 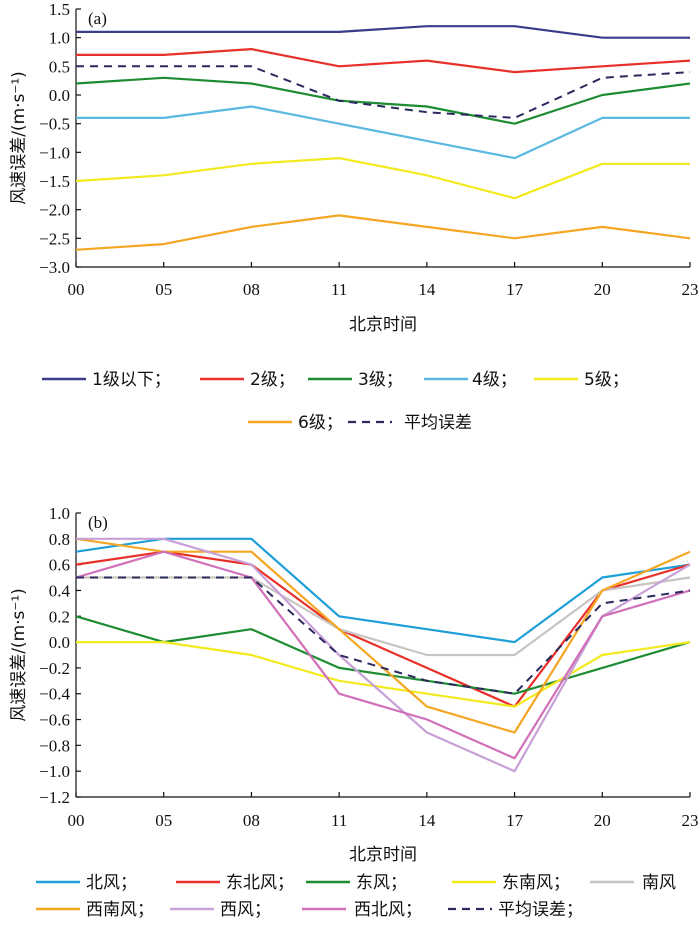 What do you see at coordinates (60, 590) in the screenshot?
I see `y-tick-label: 0.4` at bounding box center [60, 590].